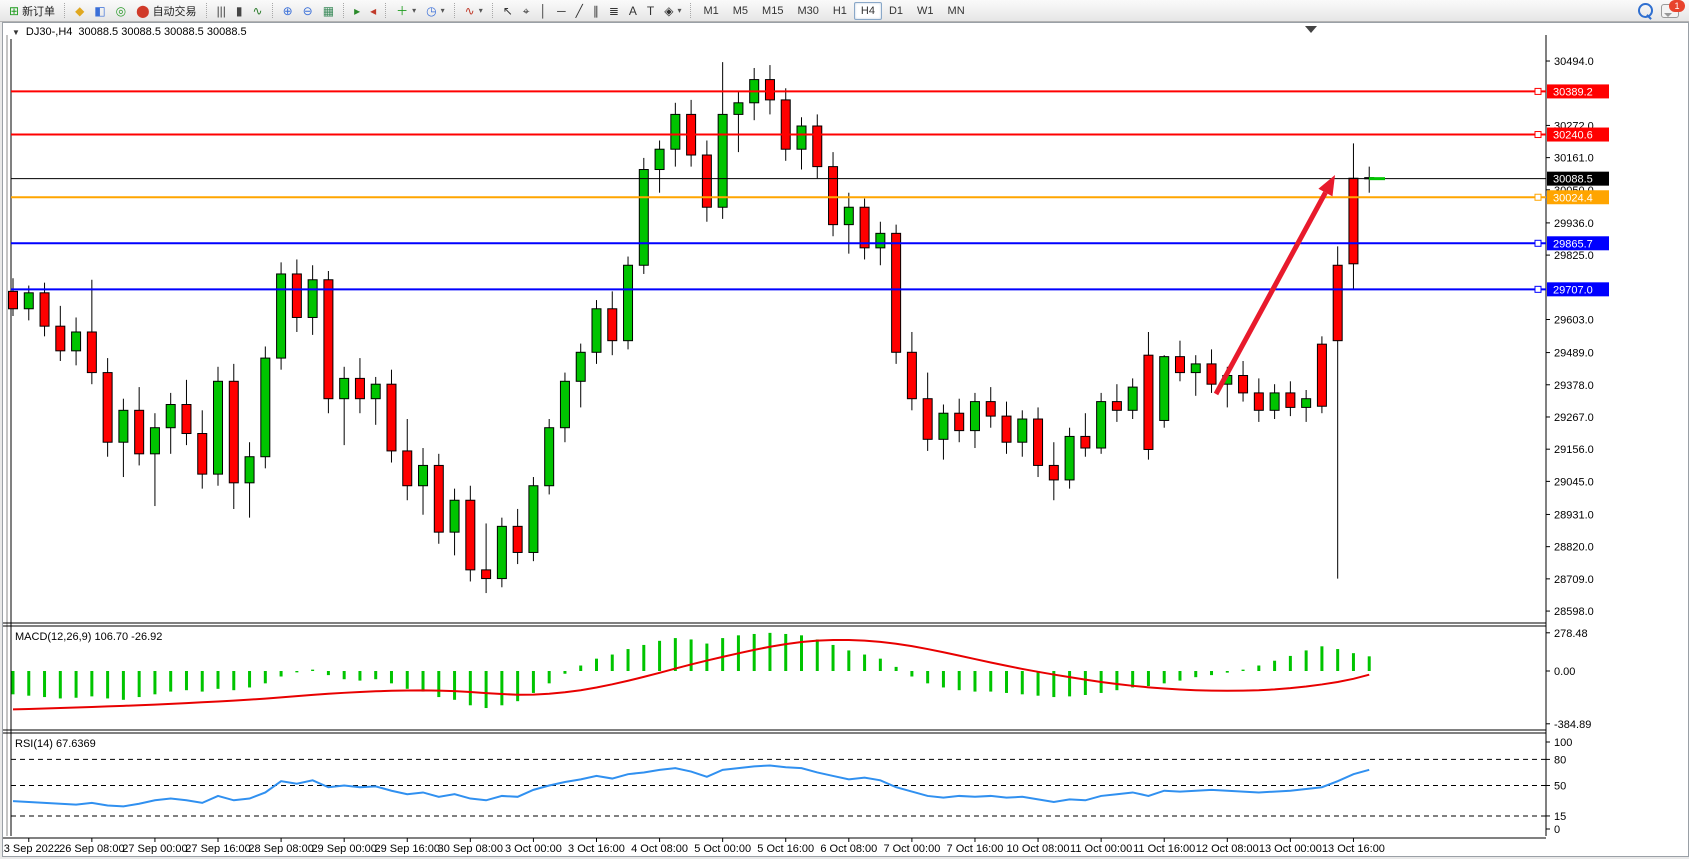  I want to click on new-chart-button: ＋ ▾, so click(406, 11).